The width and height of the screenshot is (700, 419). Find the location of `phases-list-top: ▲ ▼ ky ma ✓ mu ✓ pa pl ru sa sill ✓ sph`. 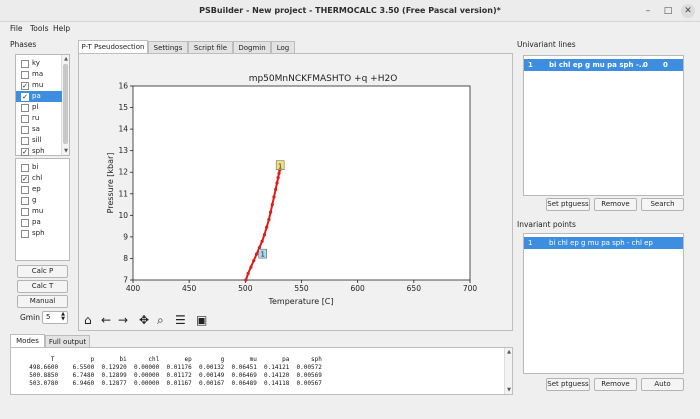

phases-list-top: ▲ ▼ ky ma ✓ mu ✓ pa pl ru sa sill ✓ sph is located at coordinates (42, 105).